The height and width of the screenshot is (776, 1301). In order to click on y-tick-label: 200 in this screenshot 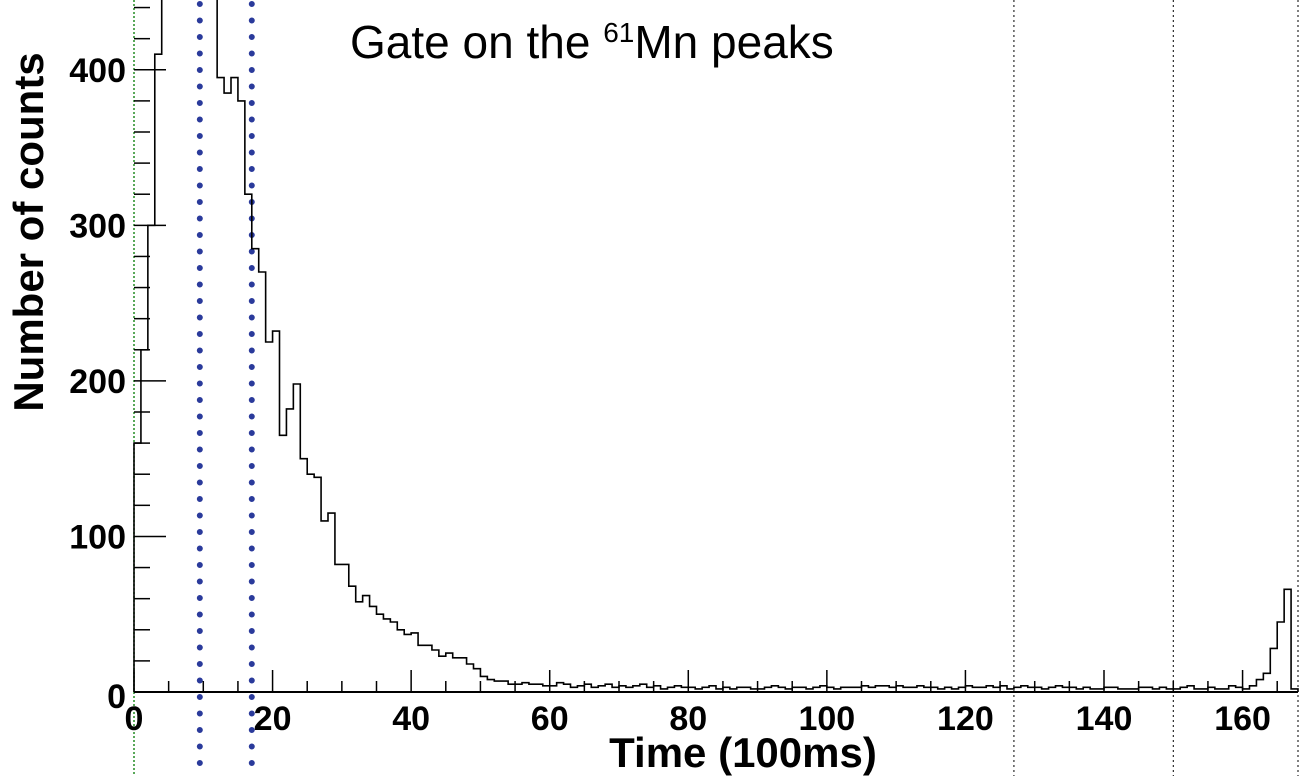, I will do `click(97, 382)`.